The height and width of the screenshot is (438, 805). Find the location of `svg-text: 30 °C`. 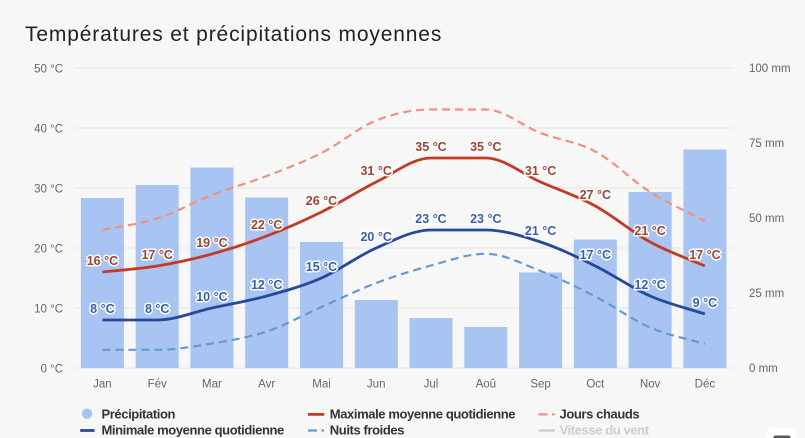

svg-text: 30 °C is located at coordinates (48, 189).